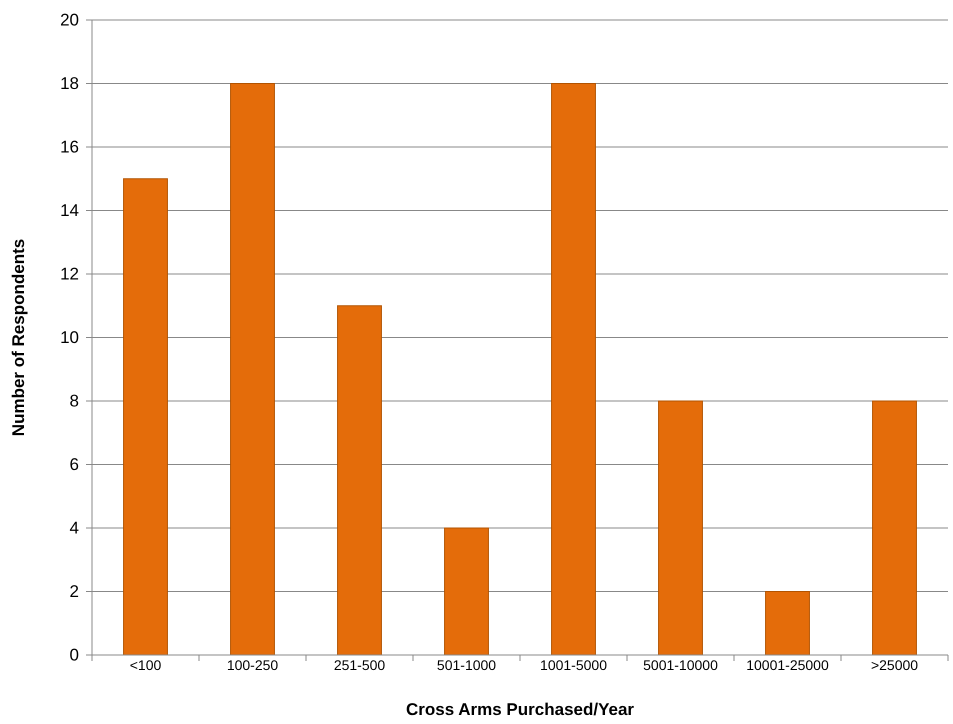  What do you see at coordinates (787, 665) in the screenshot?
I see `x-tick-label: 10001-25000` at bounding box center [787, 665].